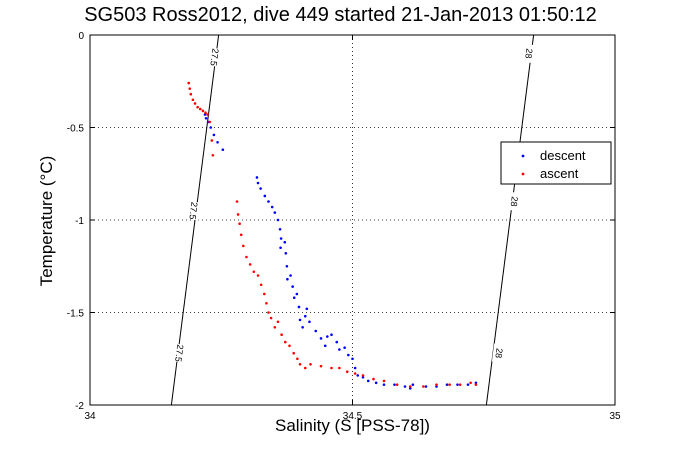  What do you see at coordinates (563, 155) in the screenshot?
I see `legend-label-descent: descent` at bounding box center [563, 155].